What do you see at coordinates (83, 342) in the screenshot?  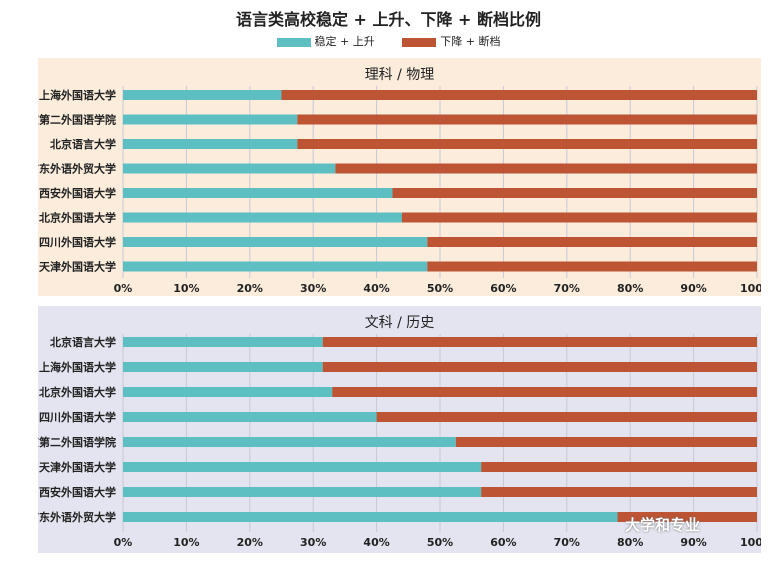 I see `arts-category-label: 北京语言大学` at bounding box center [83, 342].